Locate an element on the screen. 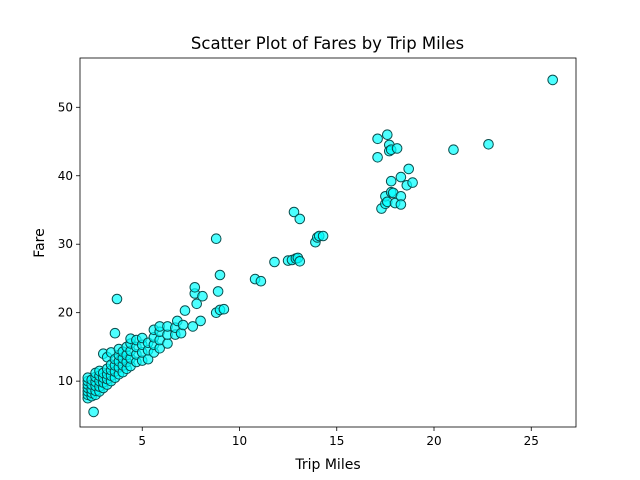 The image size is (640, 480). y-tick-label: 50 is located at coordinates (65, 107).